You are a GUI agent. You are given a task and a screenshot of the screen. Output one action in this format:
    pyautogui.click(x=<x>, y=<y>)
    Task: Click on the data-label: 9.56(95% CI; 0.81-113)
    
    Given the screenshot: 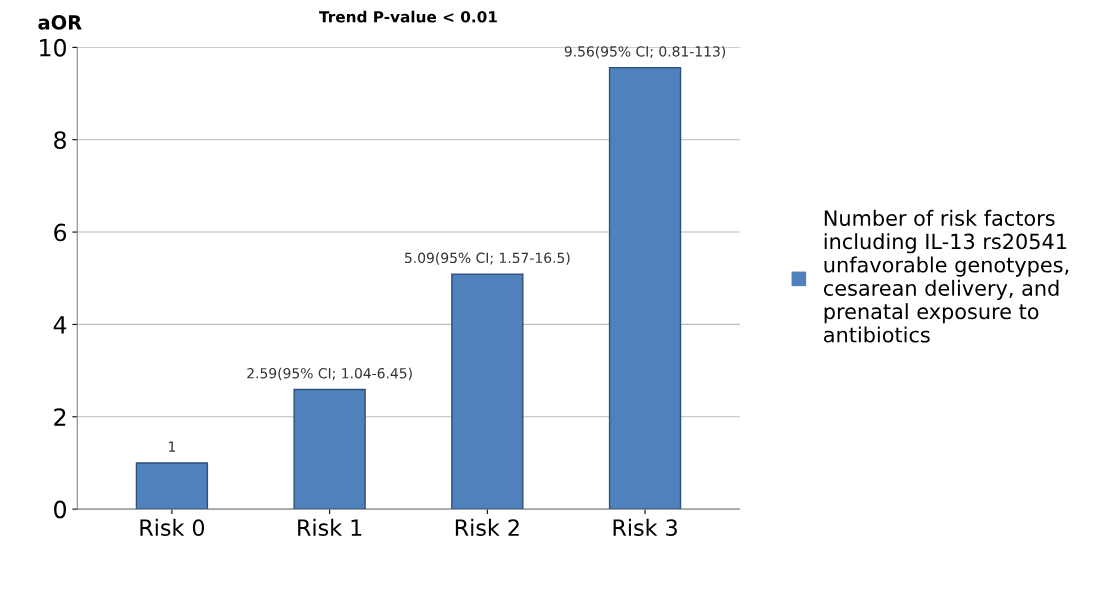 What is the action you would take?
    pyautogui.click(x=645, y=52)
    